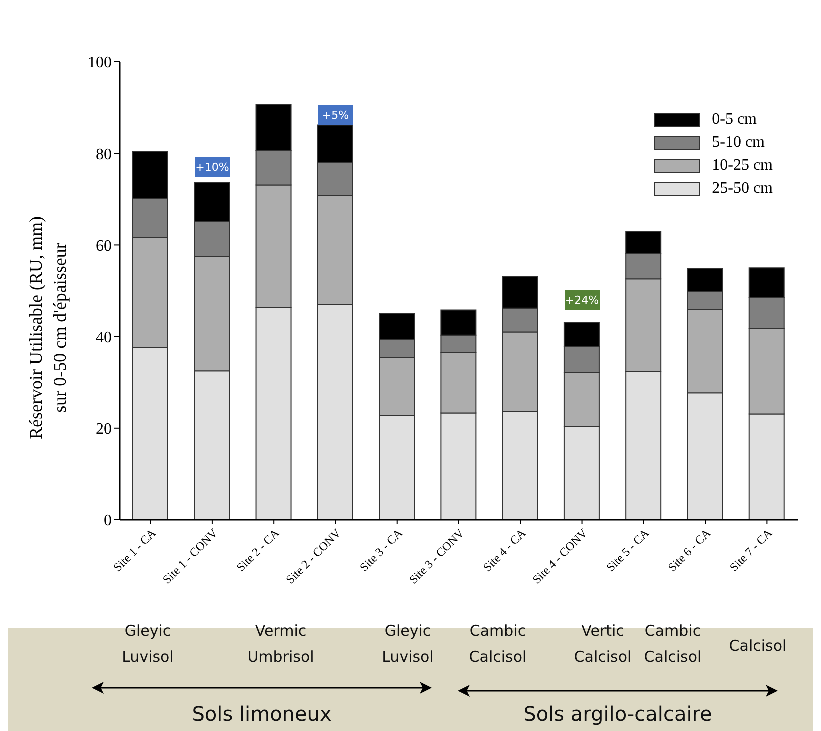  I want to click on text: Sols limoneux, so click(262, 714).